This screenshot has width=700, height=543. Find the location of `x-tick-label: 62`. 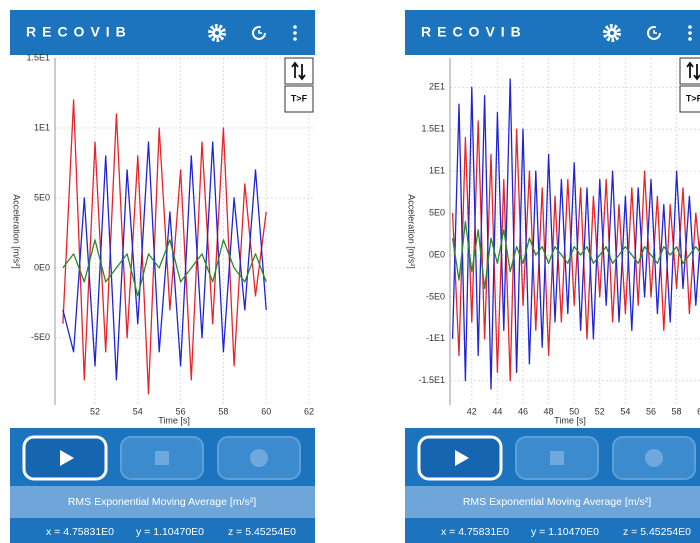

x-tick-label: 62 is located at coordinates (309, 411).